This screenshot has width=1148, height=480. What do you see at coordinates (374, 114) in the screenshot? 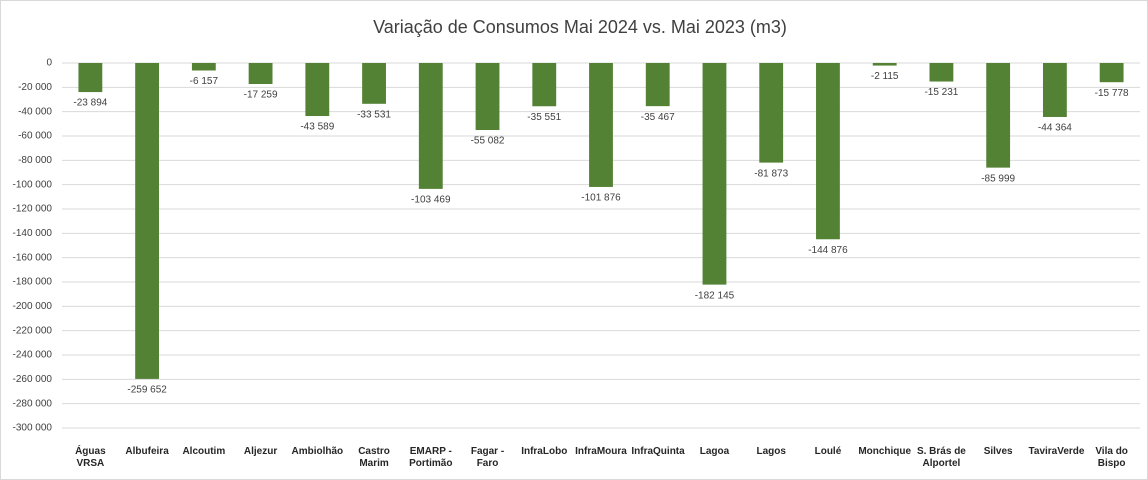
I see `data-label: -33 531` at bounding box center [374, 114].